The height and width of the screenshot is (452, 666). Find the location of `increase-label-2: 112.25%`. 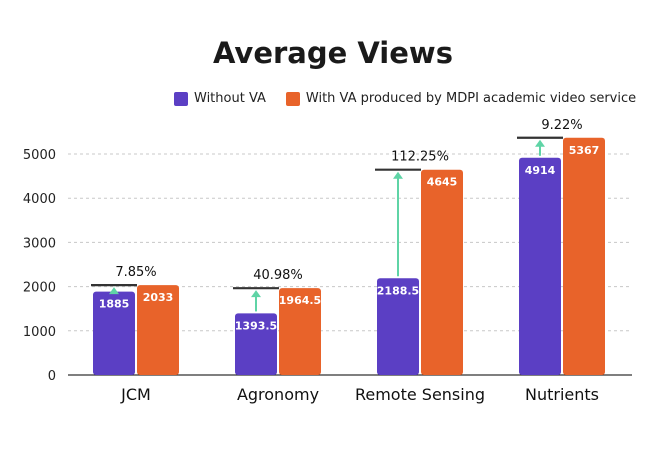

increase-label-2: 112.25% is located at coordinates (420, 157).